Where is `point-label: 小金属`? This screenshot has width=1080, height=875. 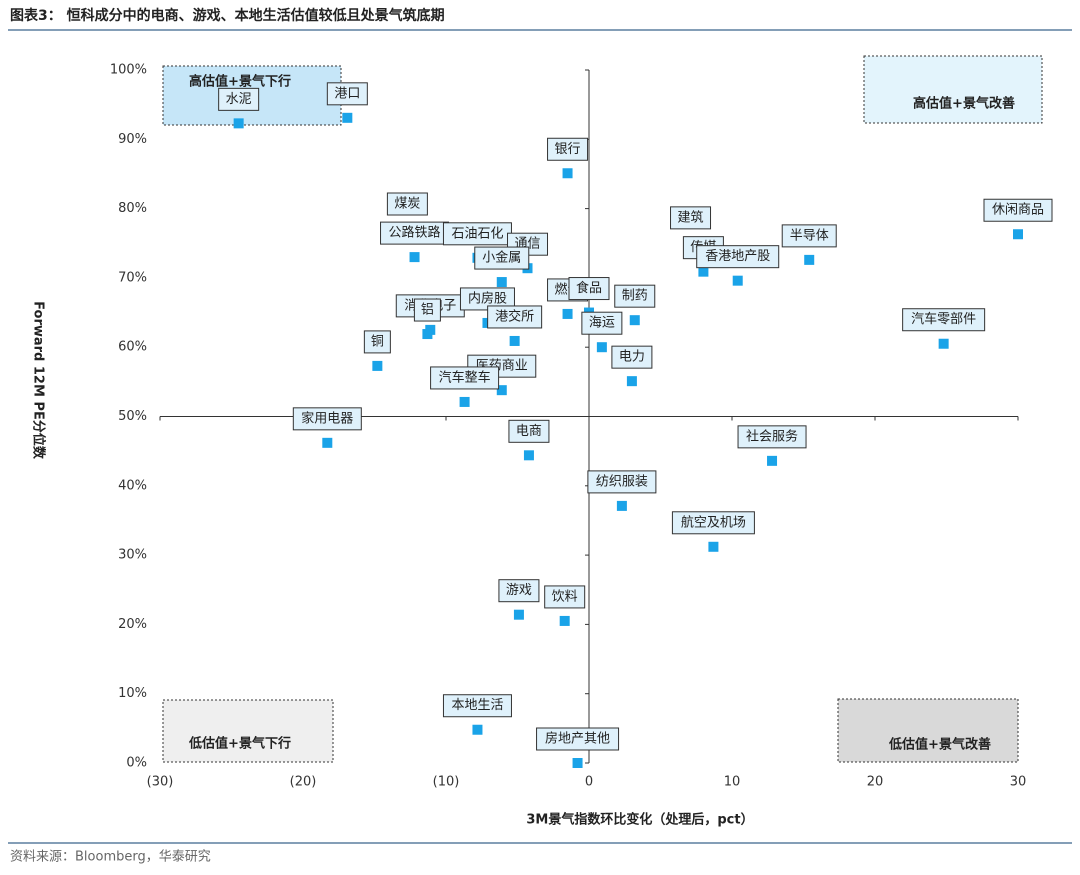 point-label: 小金属 is located at coordinates (501, 258).